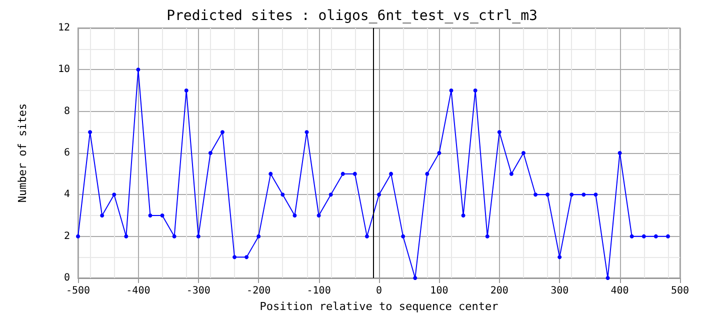  Describe the element at coordinates (198, 291) in the screenshot. I see `x-tick-label: -300` at that location.